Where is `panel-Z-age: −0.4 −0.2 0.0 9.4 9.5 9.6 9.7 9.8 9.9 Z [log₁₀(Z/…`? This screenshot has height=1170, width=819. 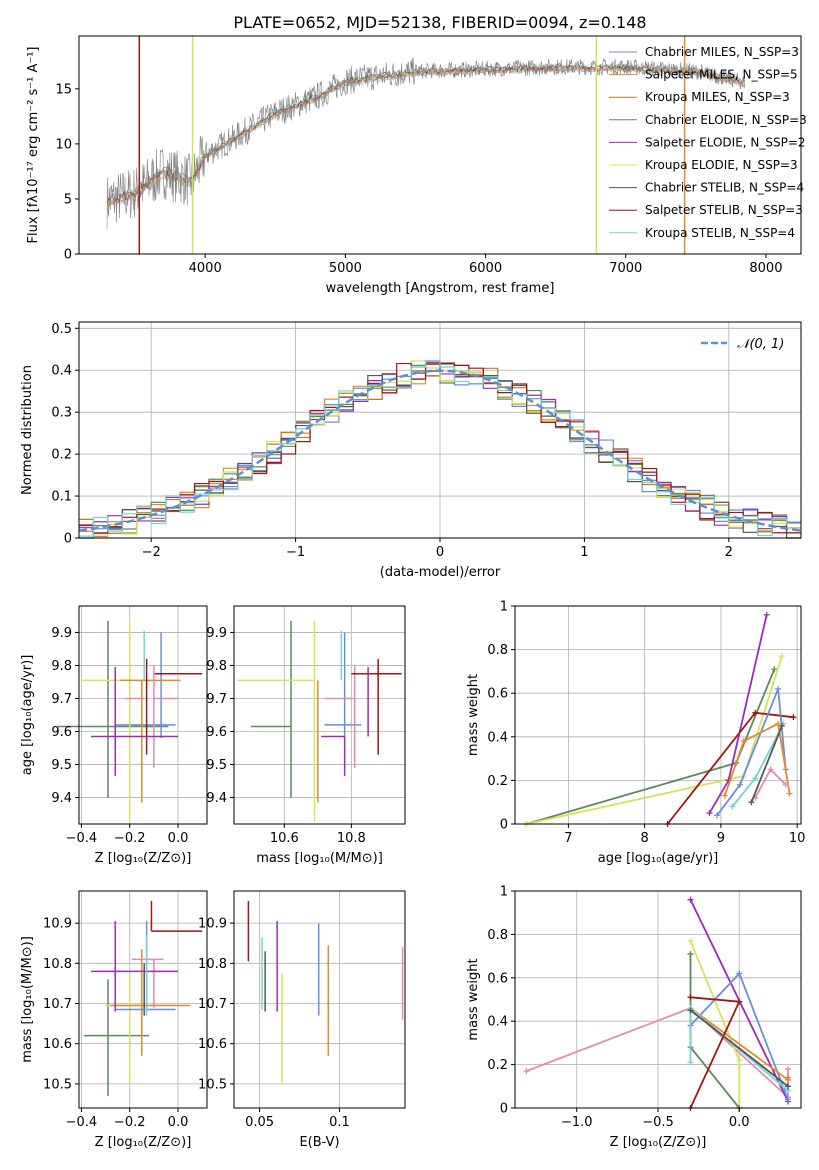
panel-Z-age: −0.4 −0.2 0.0 9.4 9.5 9.6 9.7 9.8 9.9 Z [log₁₀(Z/… is located at coordinates (114, 735).